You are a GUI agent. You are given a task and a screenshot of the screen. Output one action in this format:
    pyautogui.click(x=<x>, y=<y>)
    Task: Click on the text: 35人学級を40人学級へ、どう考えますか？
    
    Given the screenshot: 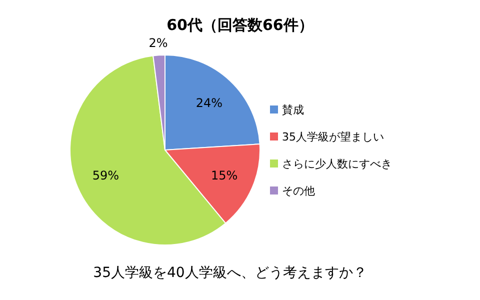 What is the action you would take?
    pyautogui.click(x=230, y=273)
    